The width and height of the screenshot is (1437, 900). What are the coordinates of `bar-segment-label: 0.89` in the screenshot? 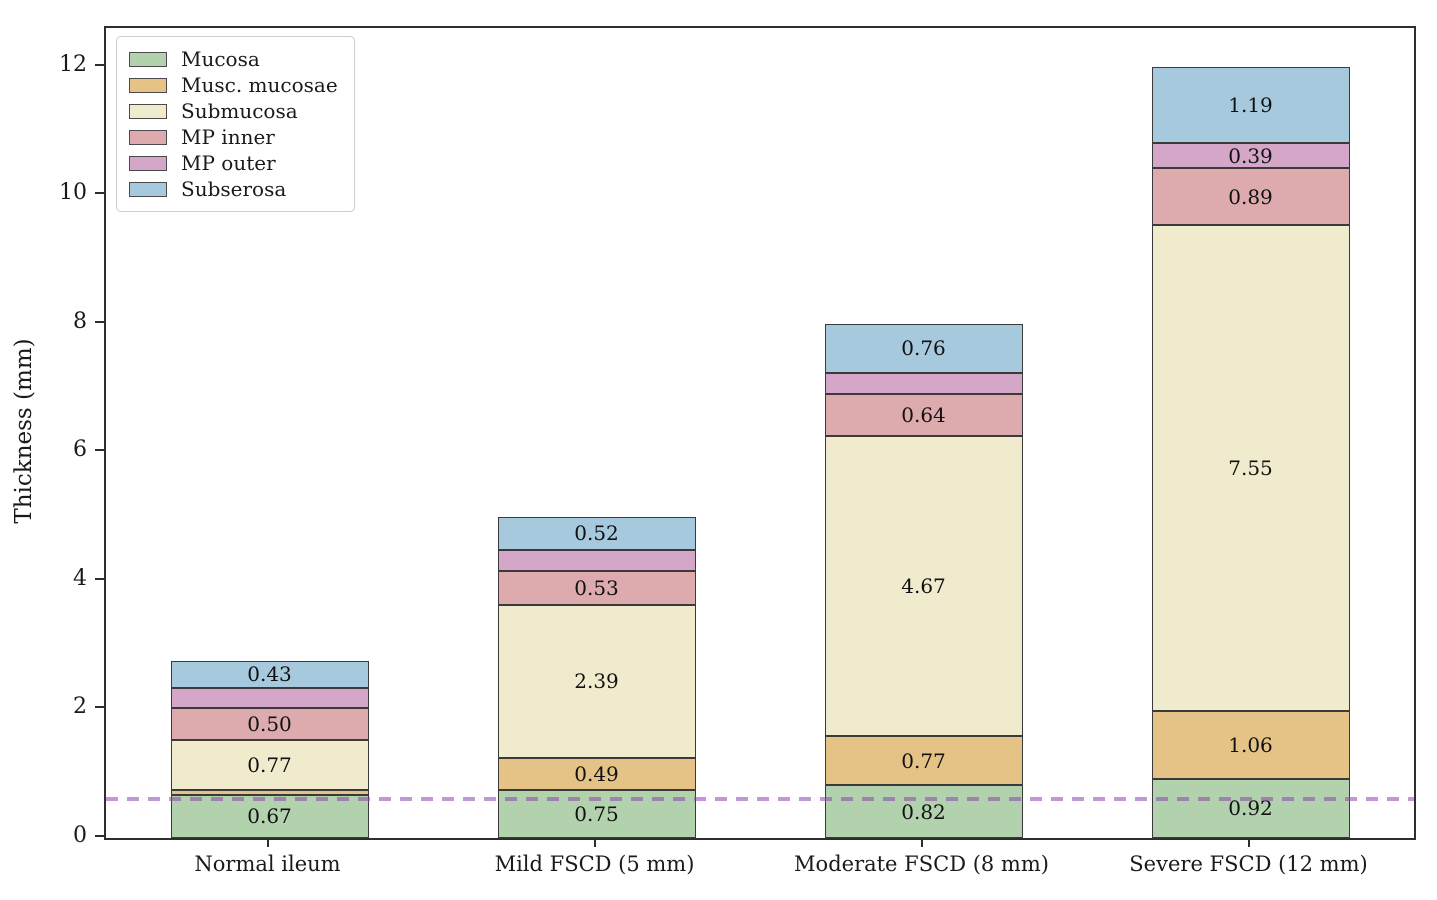 It's located at (1250, 196).